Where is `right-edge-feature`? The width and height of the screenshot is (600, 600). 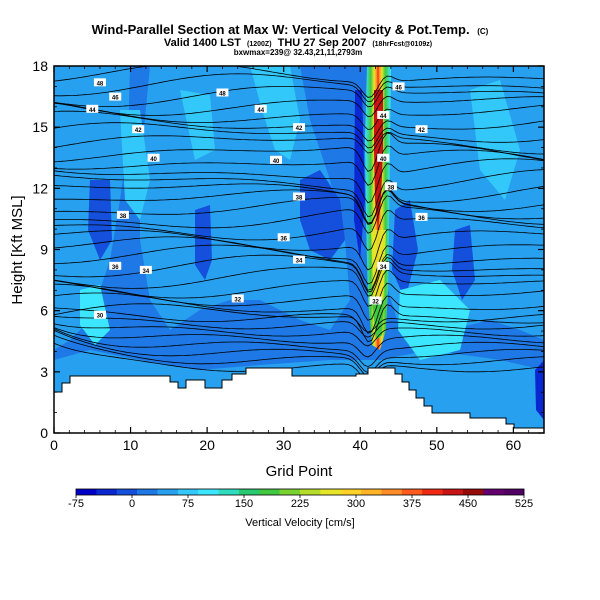 right-edge-feature is located at coordinates (539, 390).